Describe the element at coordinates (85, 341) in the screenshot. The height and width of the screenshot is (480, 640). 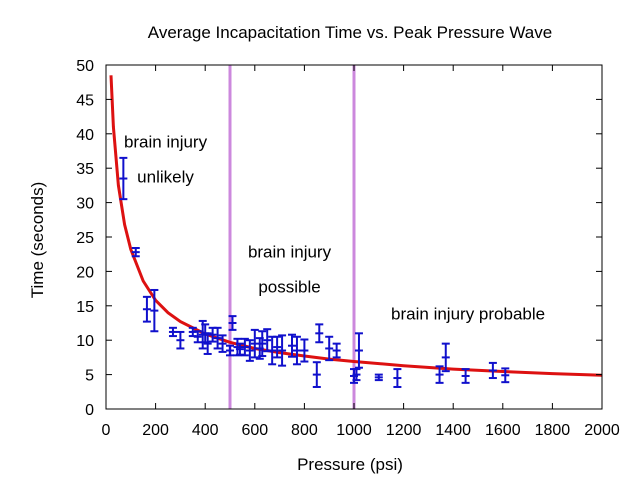
I see `y-tick-label: 10` at that location.